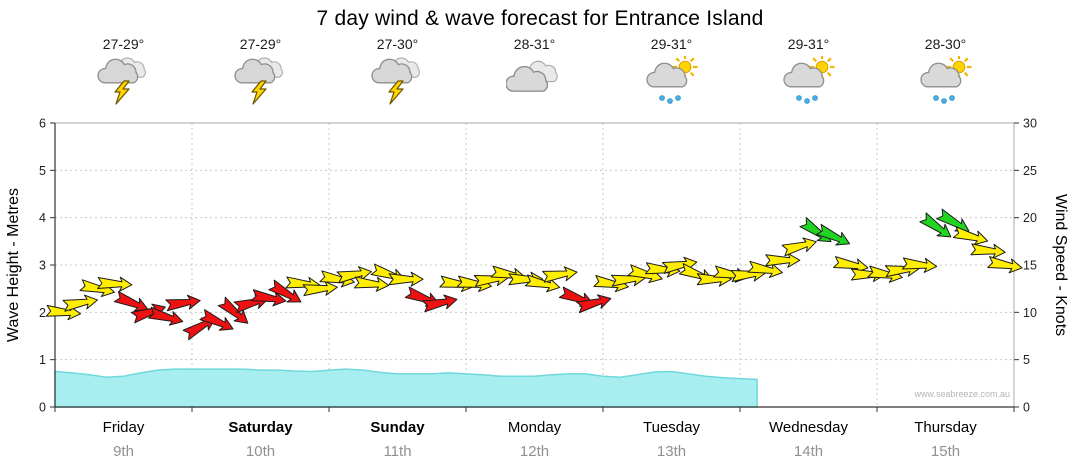 Image resolution: width=1080 pixels, height=475 pixels. What do you see at coordinates (42, 266) in the screenshot?
I see `wave-axis-tick-label: 3` at bounding box center [42, 266].